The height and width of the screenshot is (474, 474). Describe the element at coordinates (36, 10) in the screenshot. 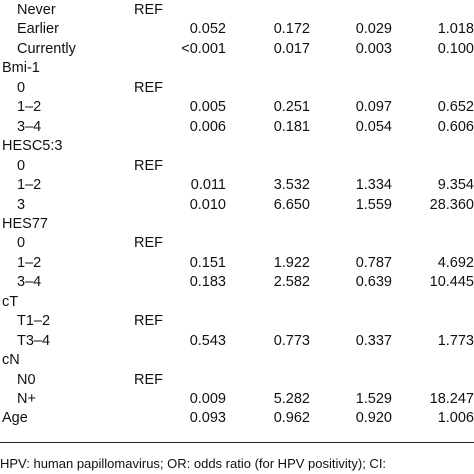

I see `row-label: Never` at that location.